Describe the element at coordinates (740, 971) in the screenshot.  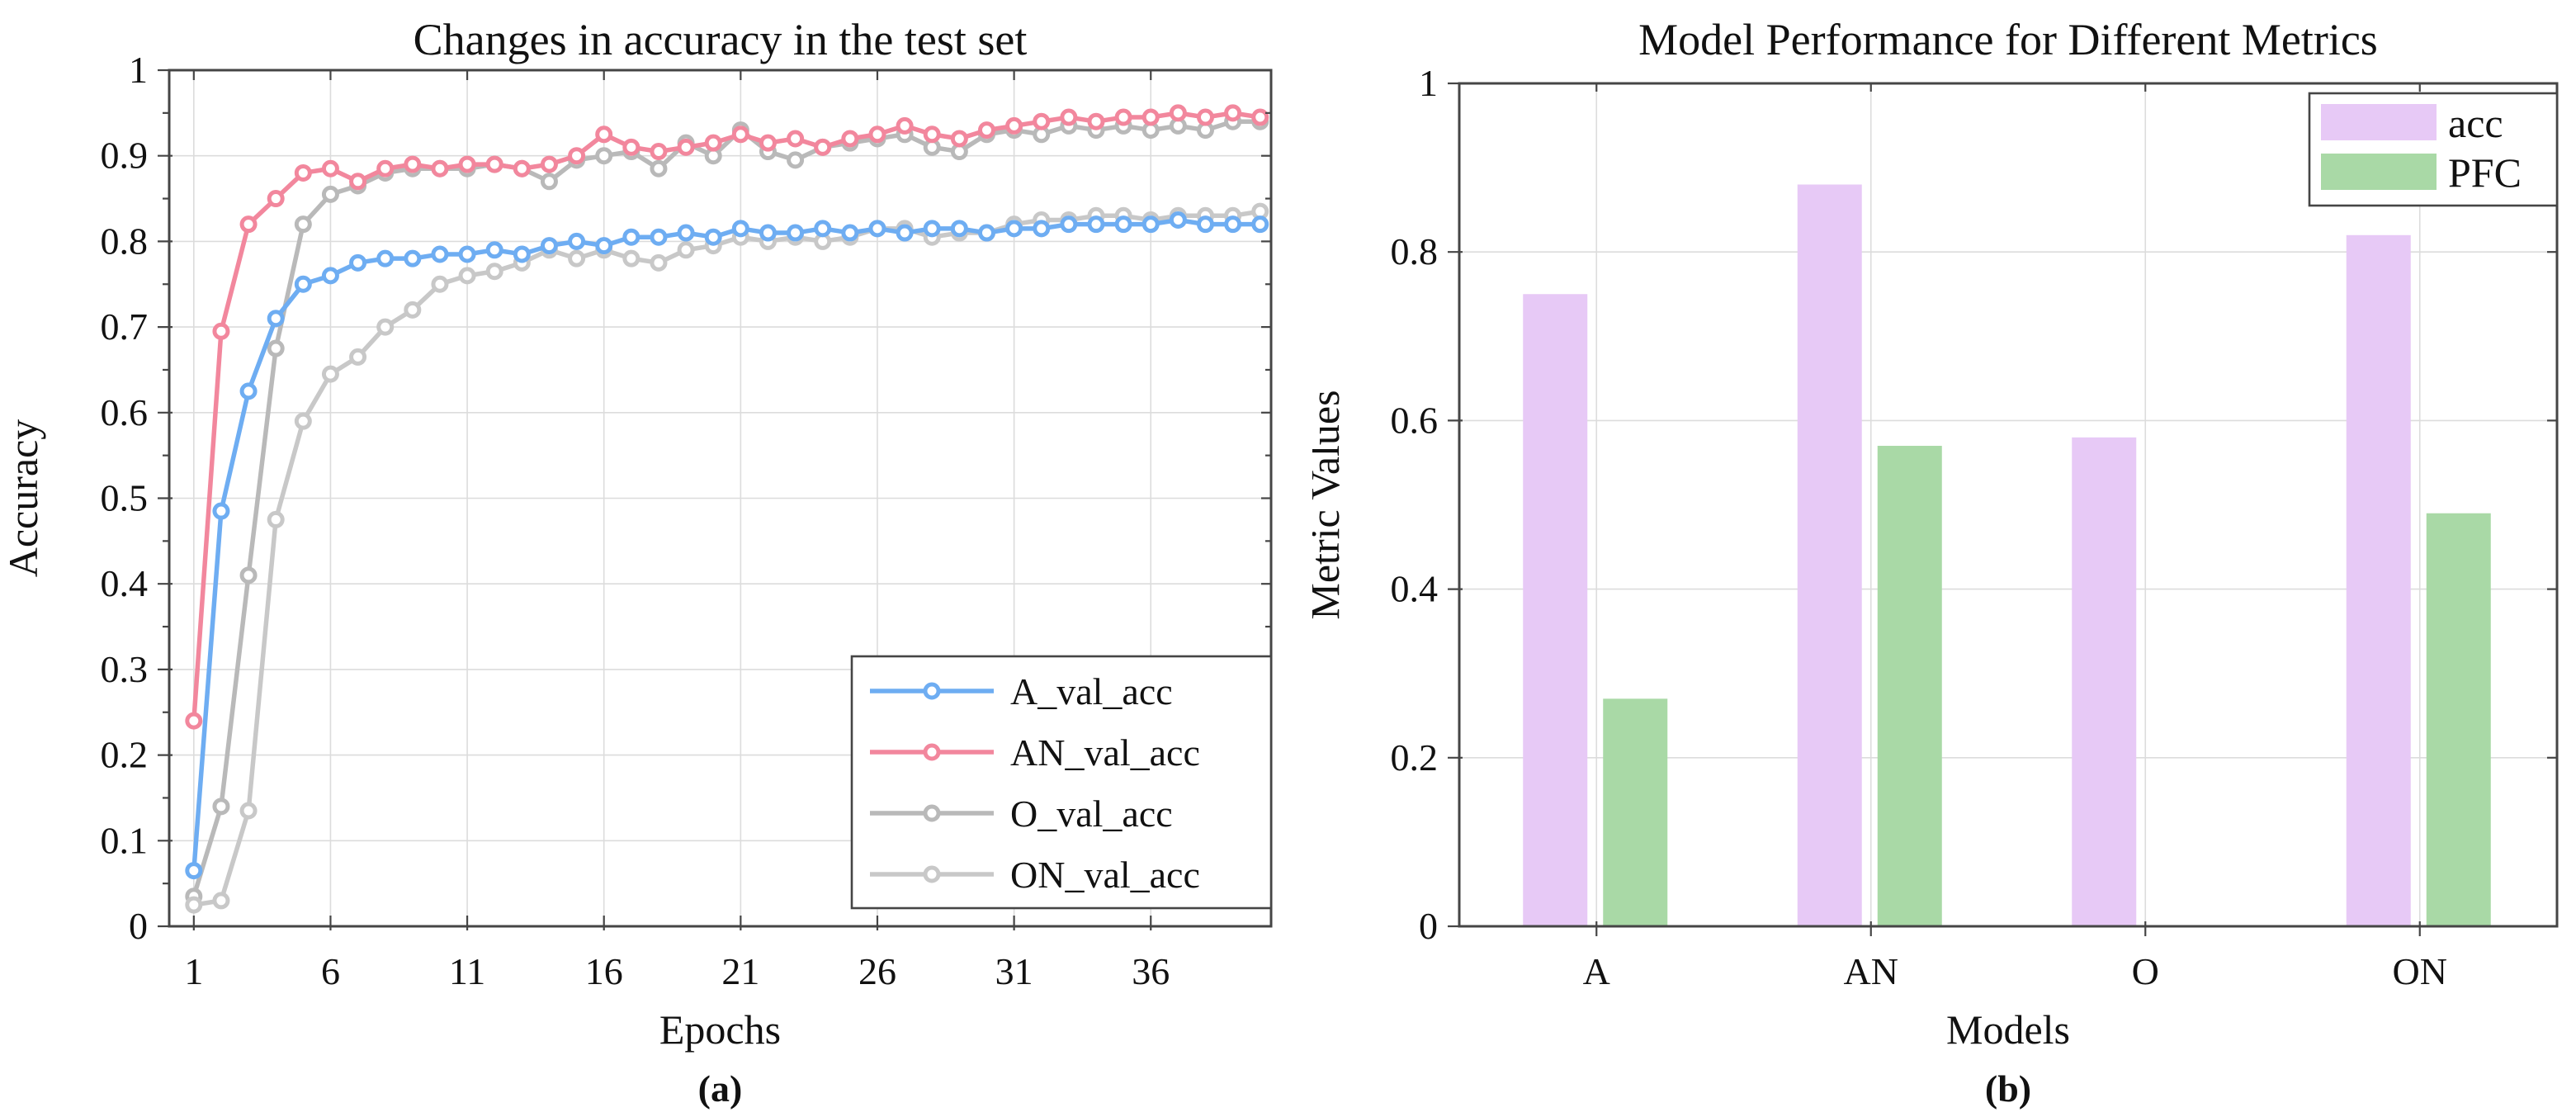
I see `x-tick-label: 21` at that location.